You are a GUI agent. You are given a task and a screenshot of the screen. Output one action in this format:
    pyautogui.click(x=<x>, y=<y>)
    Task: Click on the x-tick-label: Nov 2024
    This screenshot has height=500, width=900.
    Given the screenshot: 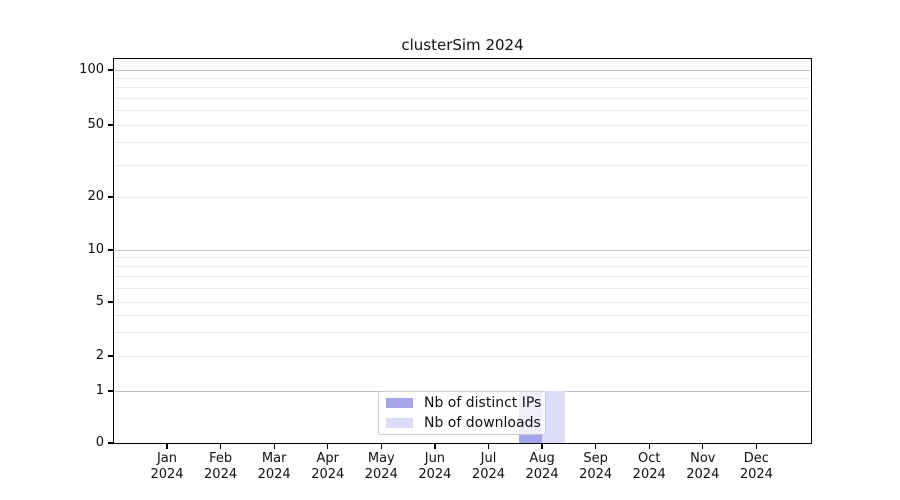 What is the action you would take?
    pyautogui.click(x=703, y=467)
    